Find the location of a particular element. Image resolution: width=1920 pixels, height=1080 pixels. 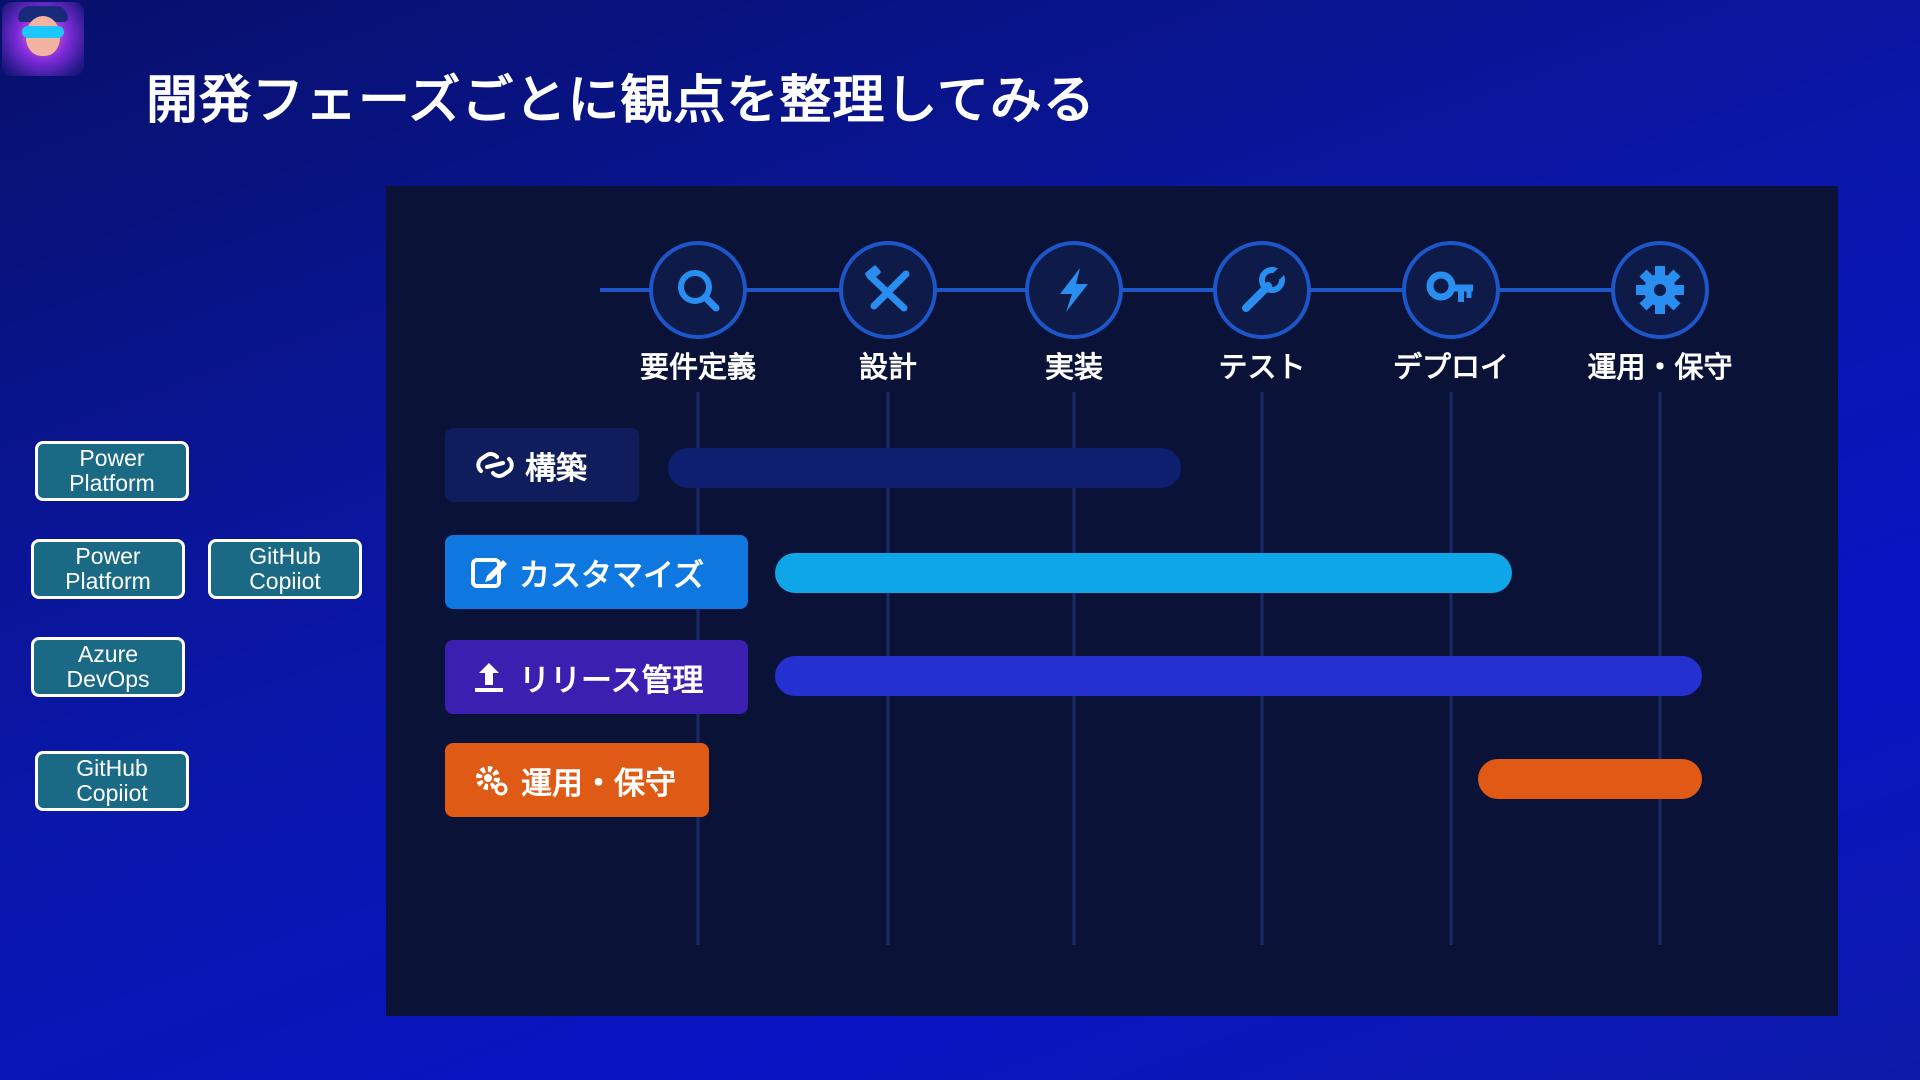

phase-circles is located at coordinates (1179, 290).